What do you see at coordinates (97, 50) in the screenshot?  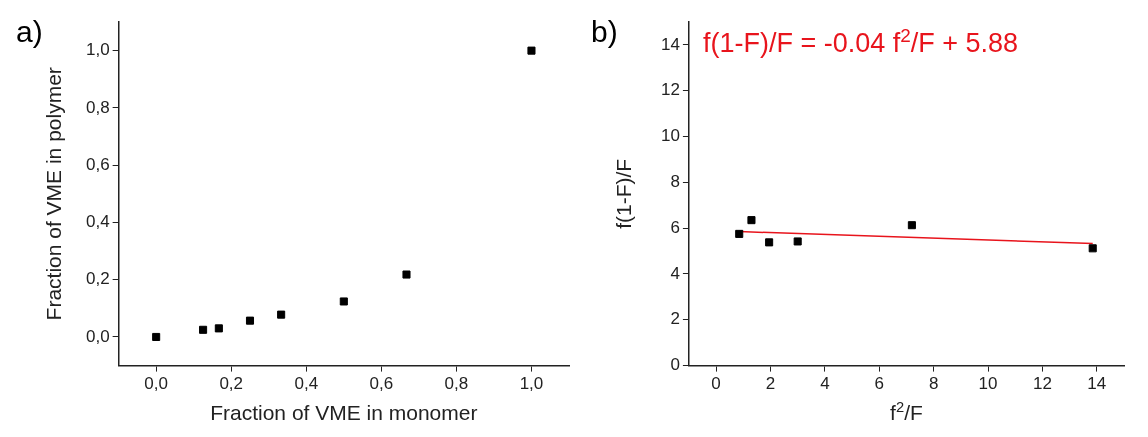 I see `y-tick-label: 1,0` at bounding box center [97, 50].